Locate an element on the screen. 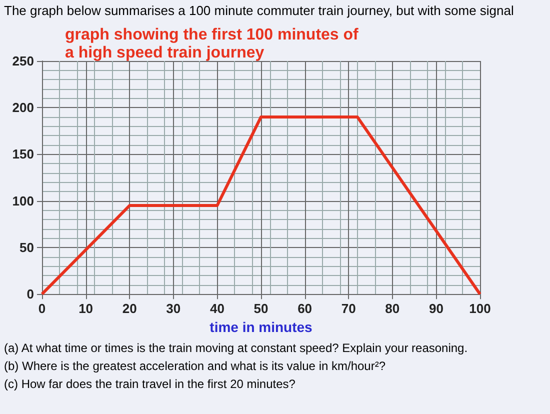  y-tick-label: 200 is located at coordinates (23, 108).